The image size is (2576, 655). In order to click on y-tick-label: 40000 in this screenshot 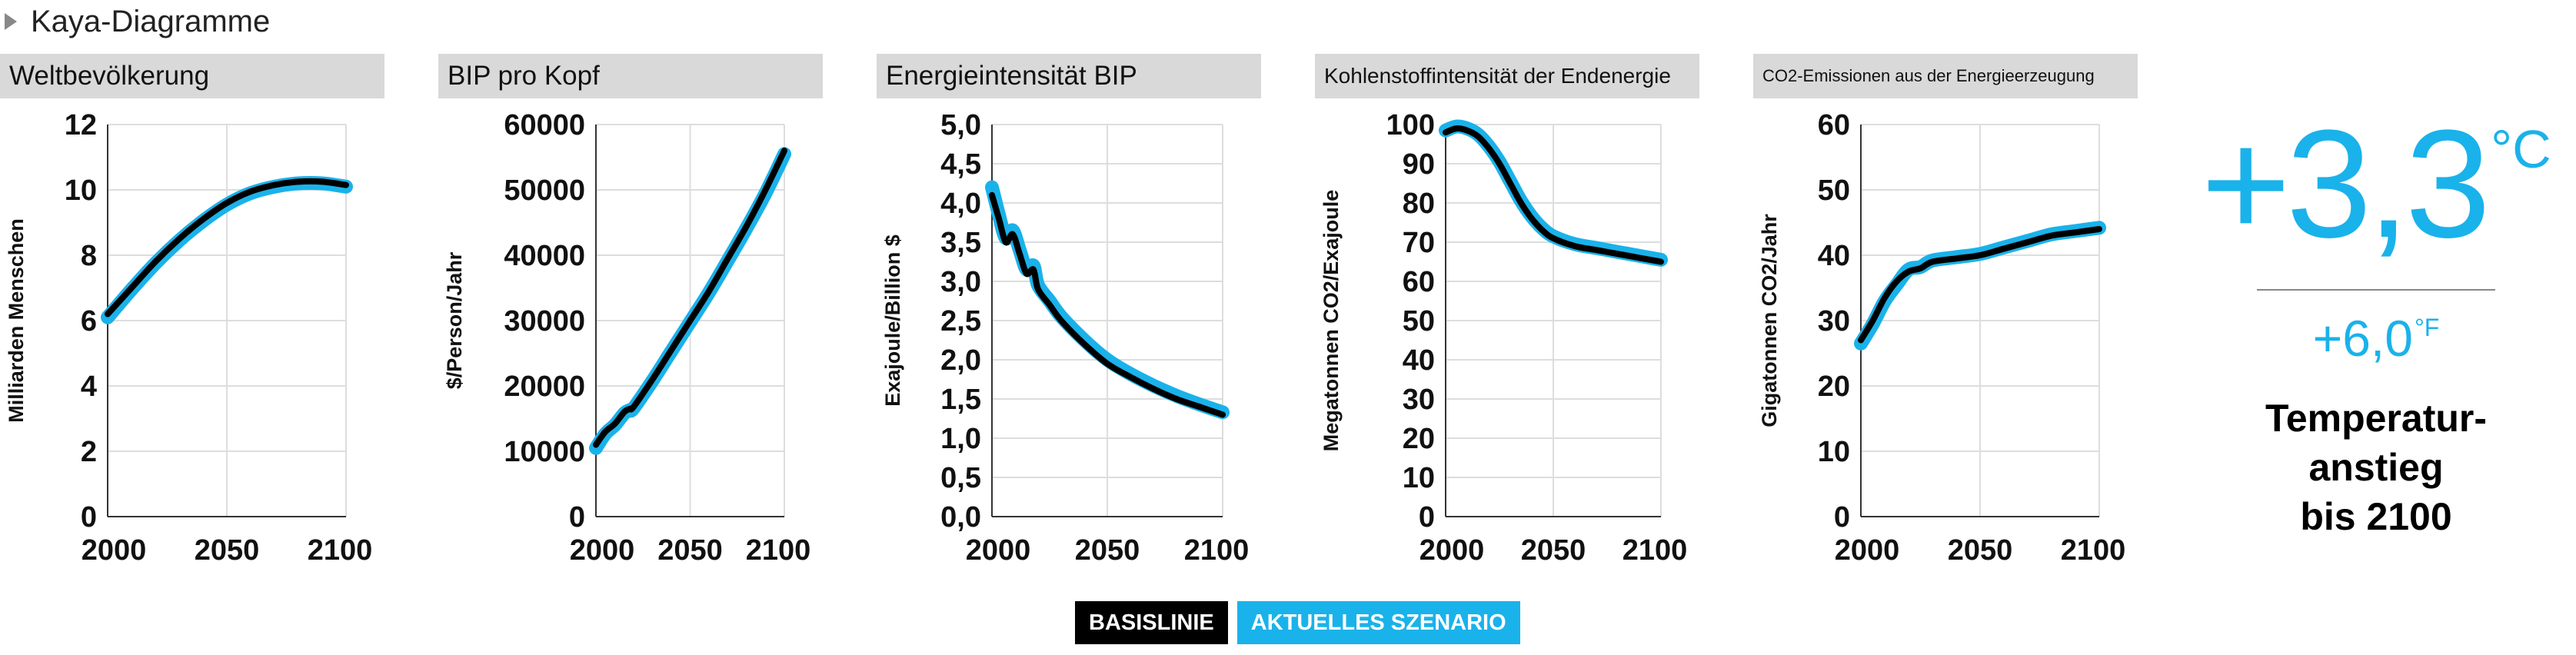, I will do `click(545, 256)`.